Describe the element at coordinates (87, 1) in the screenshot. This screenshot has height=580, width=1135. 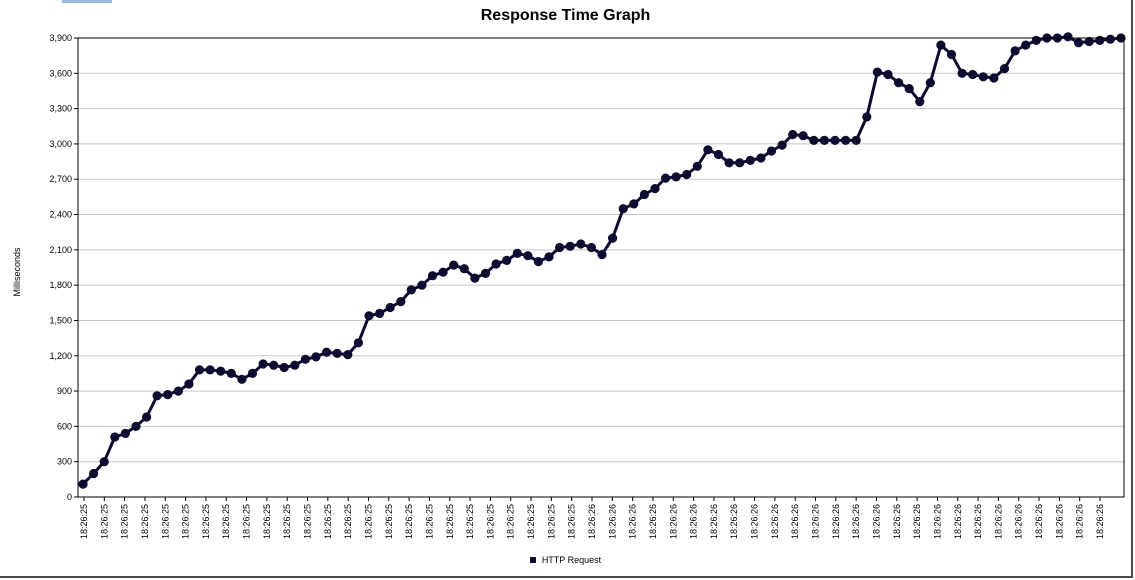
I see `tab-indicator` at that location.